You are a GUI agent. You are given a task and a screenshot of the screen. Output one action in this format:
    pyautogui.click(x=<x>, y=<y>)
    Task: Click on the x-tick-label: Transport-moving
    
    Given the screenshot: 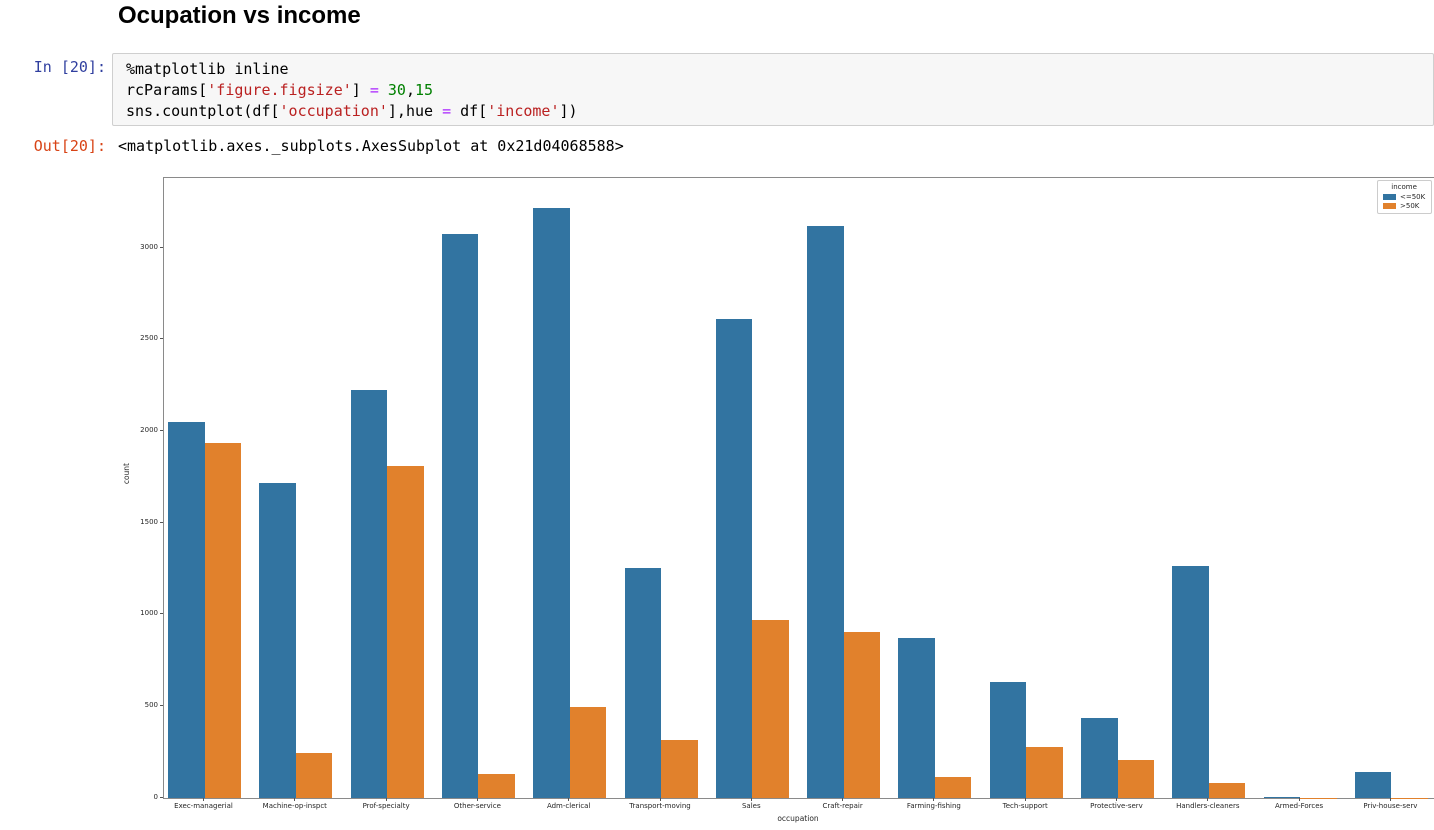 What is the action you would take?
    pyautogui.click(x=660, y=806)
    